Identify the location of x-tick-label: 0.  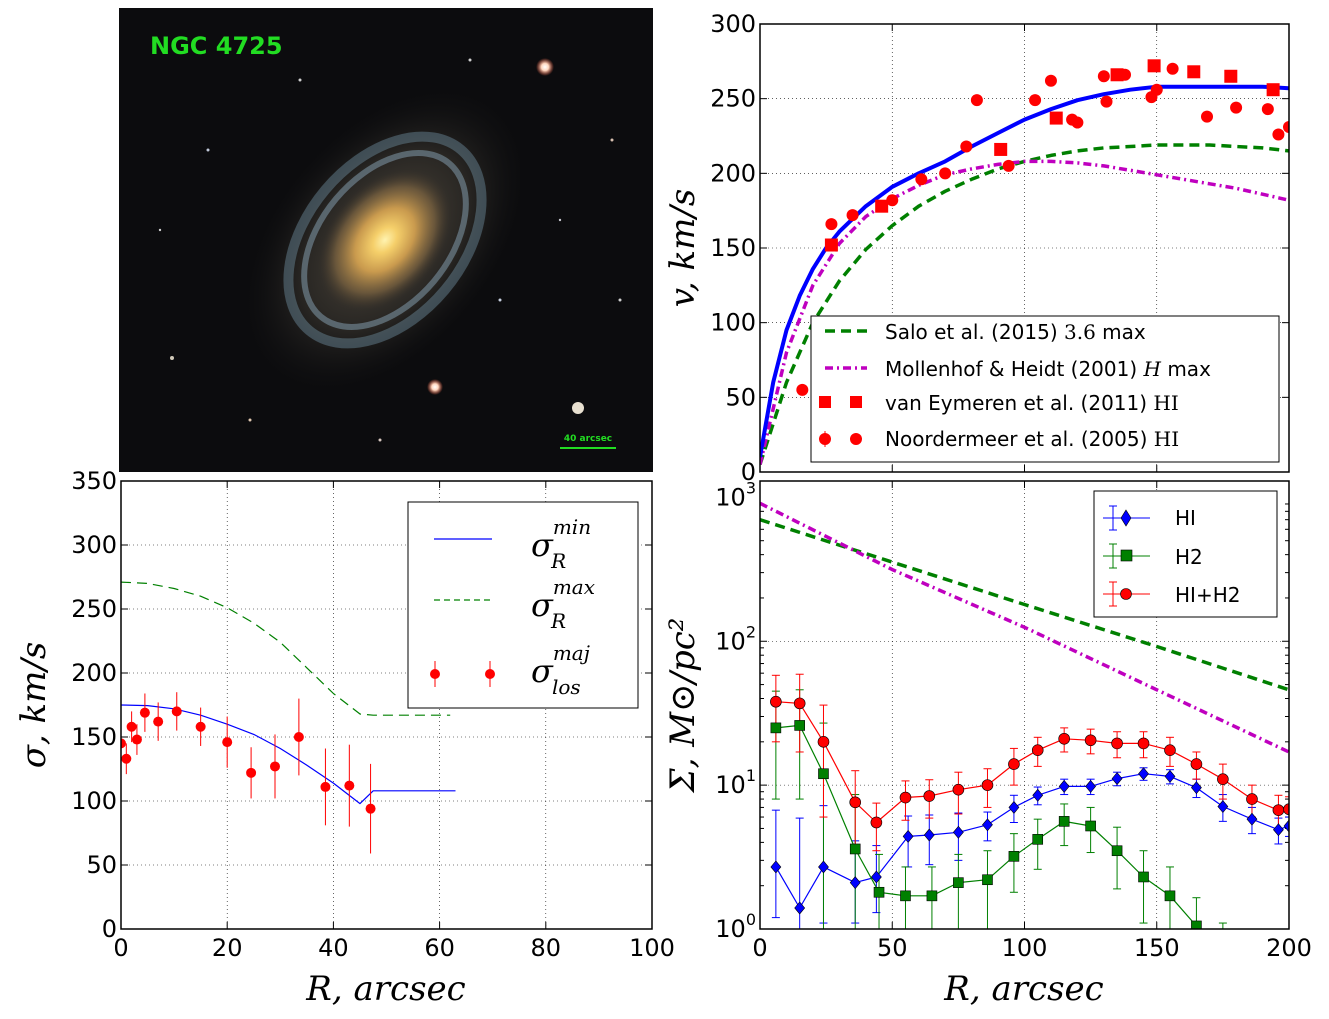
(120, 948).